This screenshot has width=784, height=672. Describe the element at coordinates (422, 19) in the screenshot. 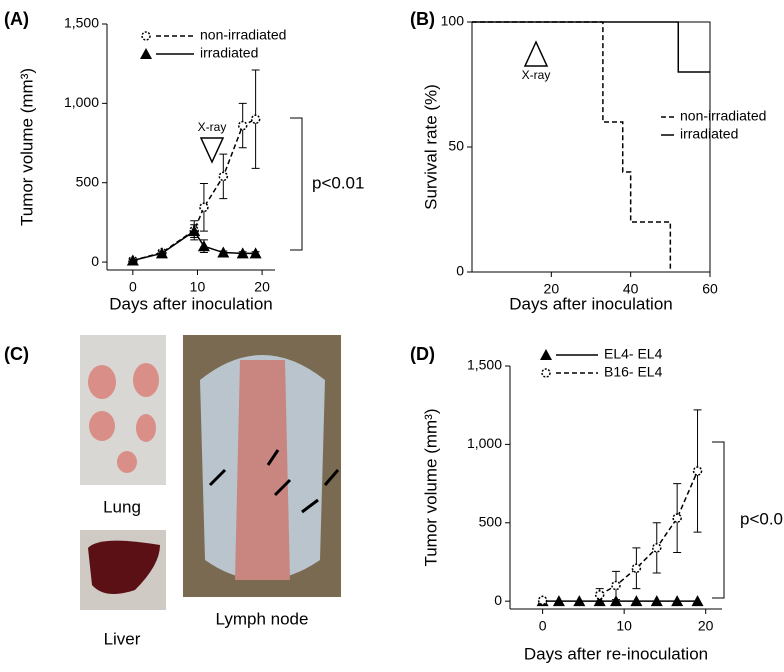

I see `panel-label: (B)` at that location.